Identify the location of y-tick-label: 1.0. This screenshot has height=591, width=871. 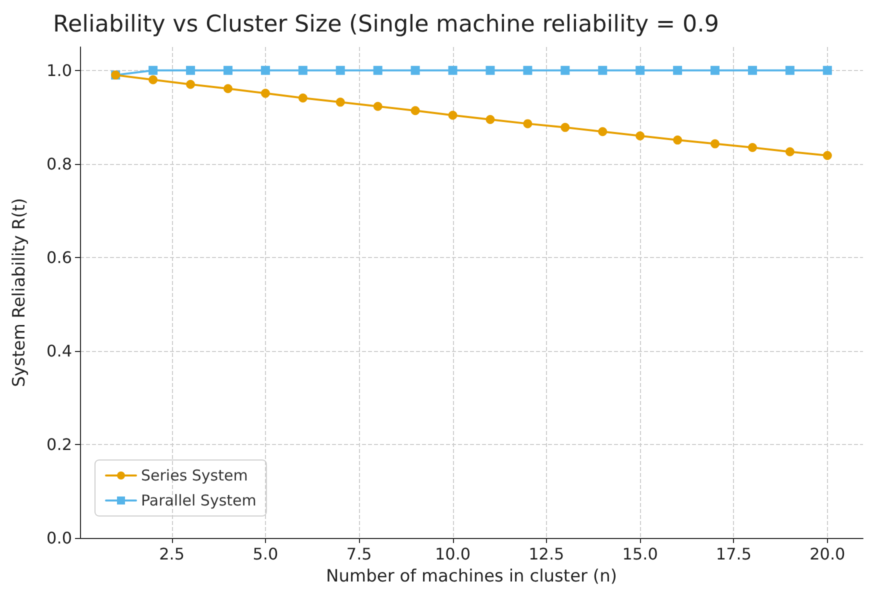
(59, 70).